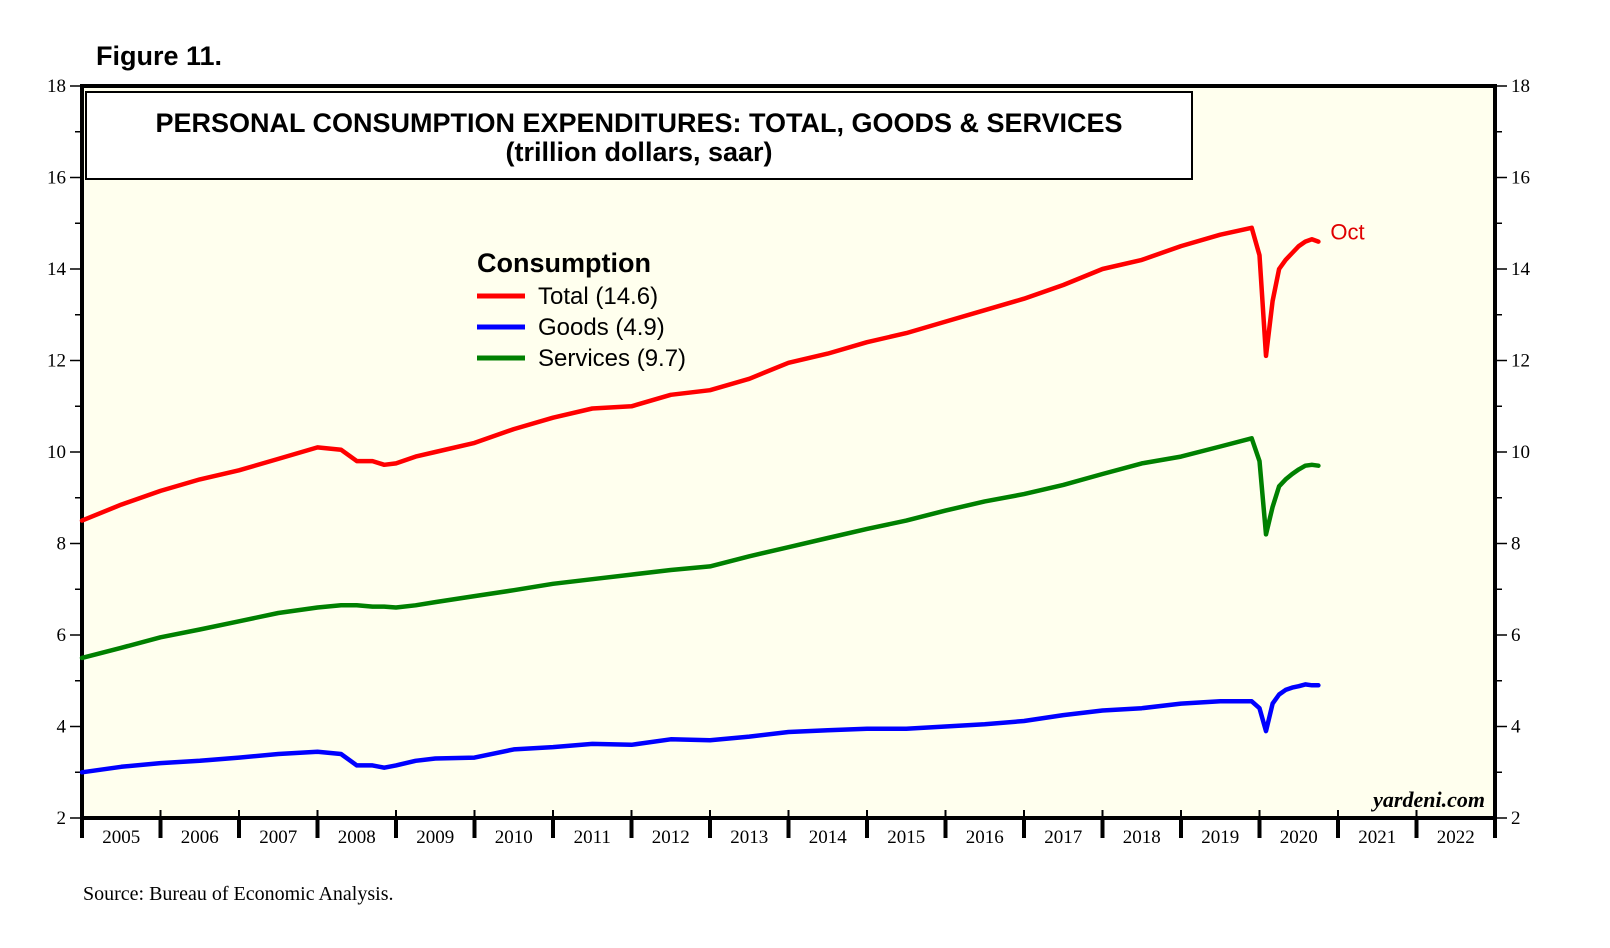 Image resolution: width=1610 pixels, height=948 pixels. I want to click on y-tick-label-left: 18, so click(56, 86).